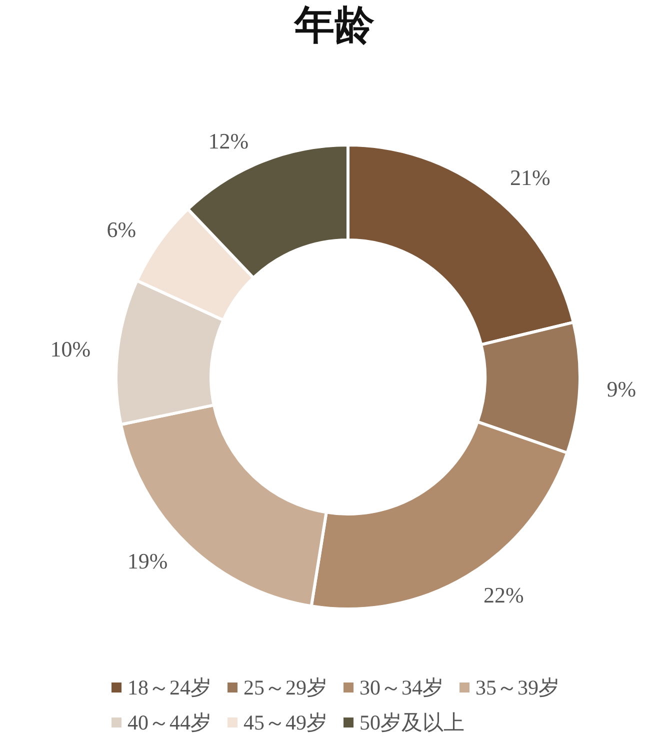 Image resolution: width=669 pixels, height=746 pixels. I want to click on legend-label: 40～44岁, so click(170, 722).